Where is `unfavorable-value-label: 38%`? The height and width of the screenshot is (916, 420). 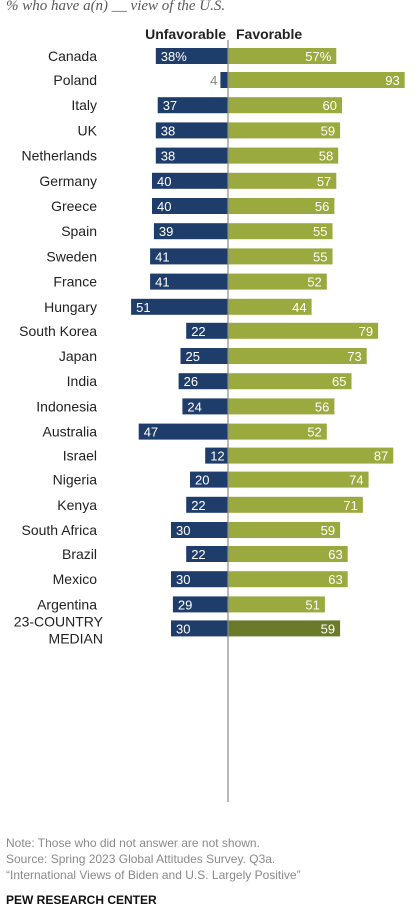 unfavorable-value-label: 38% is located at coordinates (174, 56).